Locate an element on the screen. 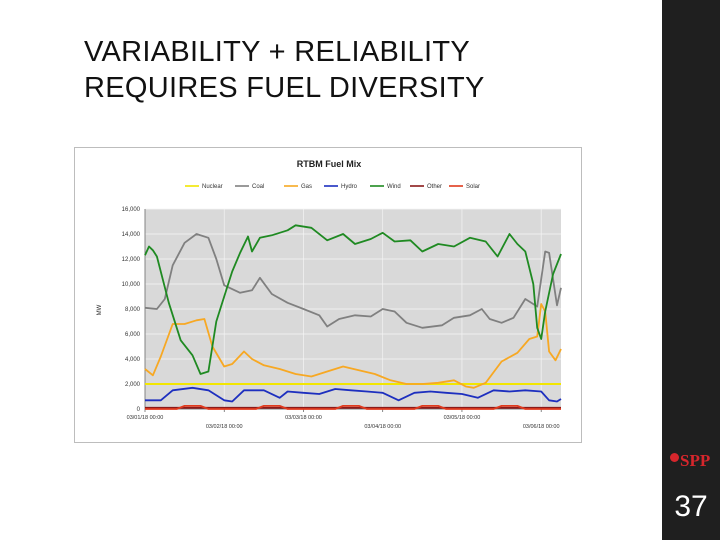 The width and height of the screenshot is (720, 540). slide-title-line-1: VARIABILITY + RELIABILITY is located at coordinates (277, 52).